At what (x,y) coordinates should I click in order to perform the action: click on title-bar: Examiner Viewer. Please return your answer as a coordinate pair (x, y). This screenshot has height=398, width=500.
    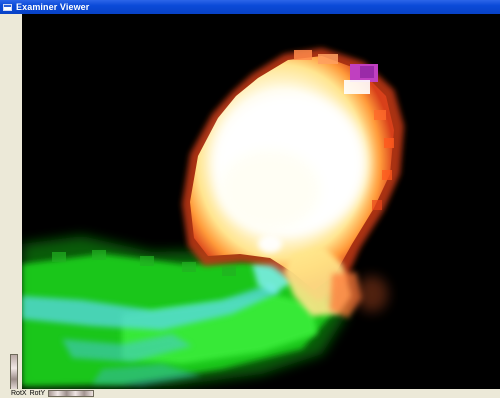
    Looking at the image, I should click on (250, 7).